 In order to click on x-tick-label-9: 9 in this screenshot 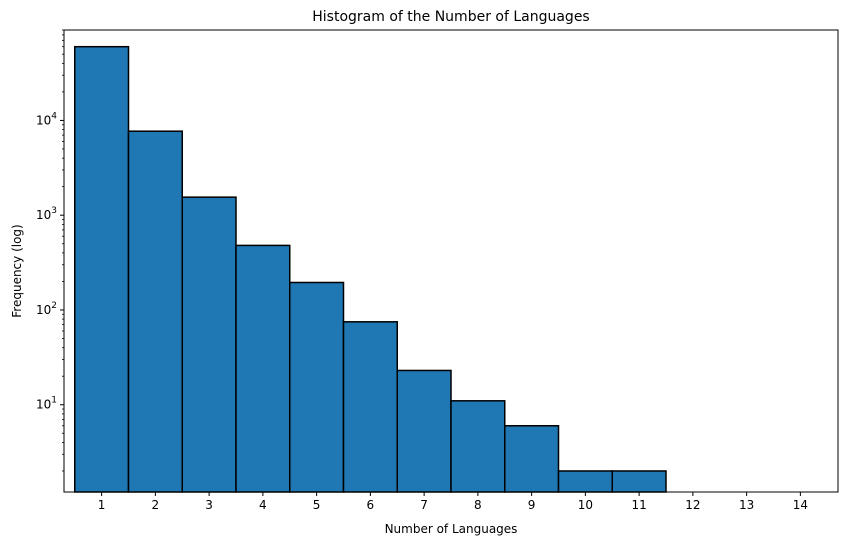, I will do `click(532, 505)`.